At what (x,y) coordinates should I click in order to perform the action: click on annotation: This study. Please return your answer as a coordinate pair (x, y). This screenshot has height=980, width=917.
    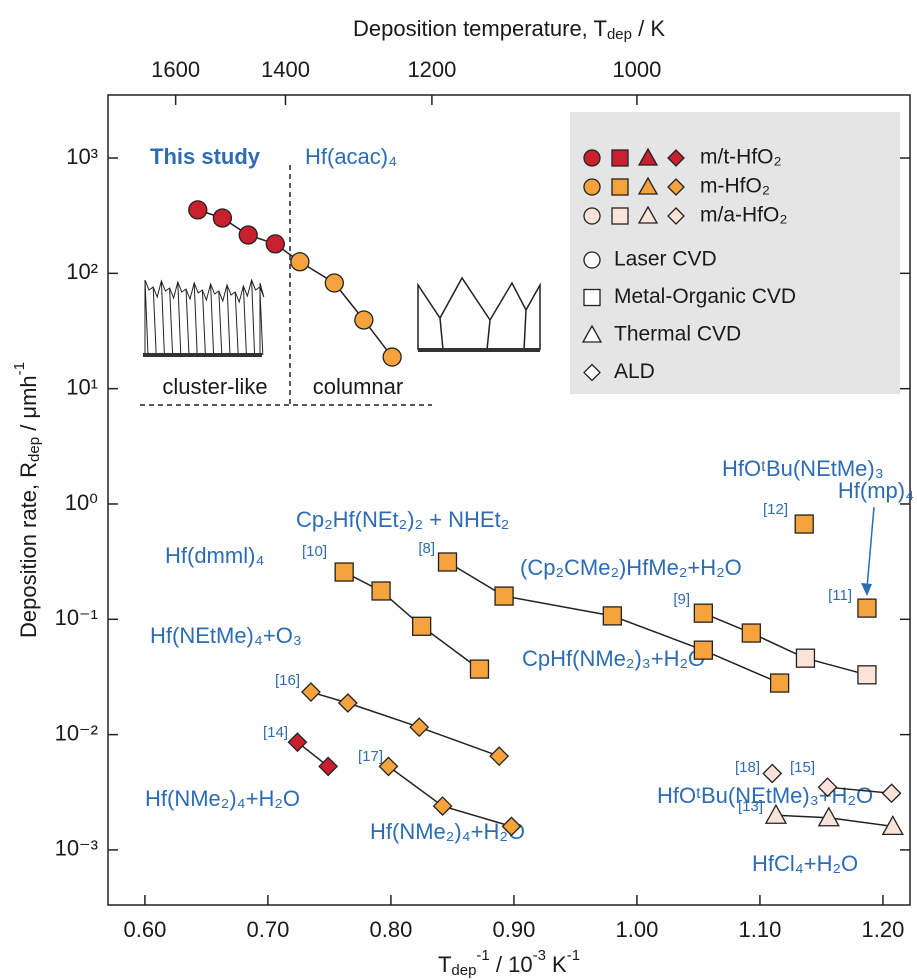
    Looking at the image, I should click on (205, 156).